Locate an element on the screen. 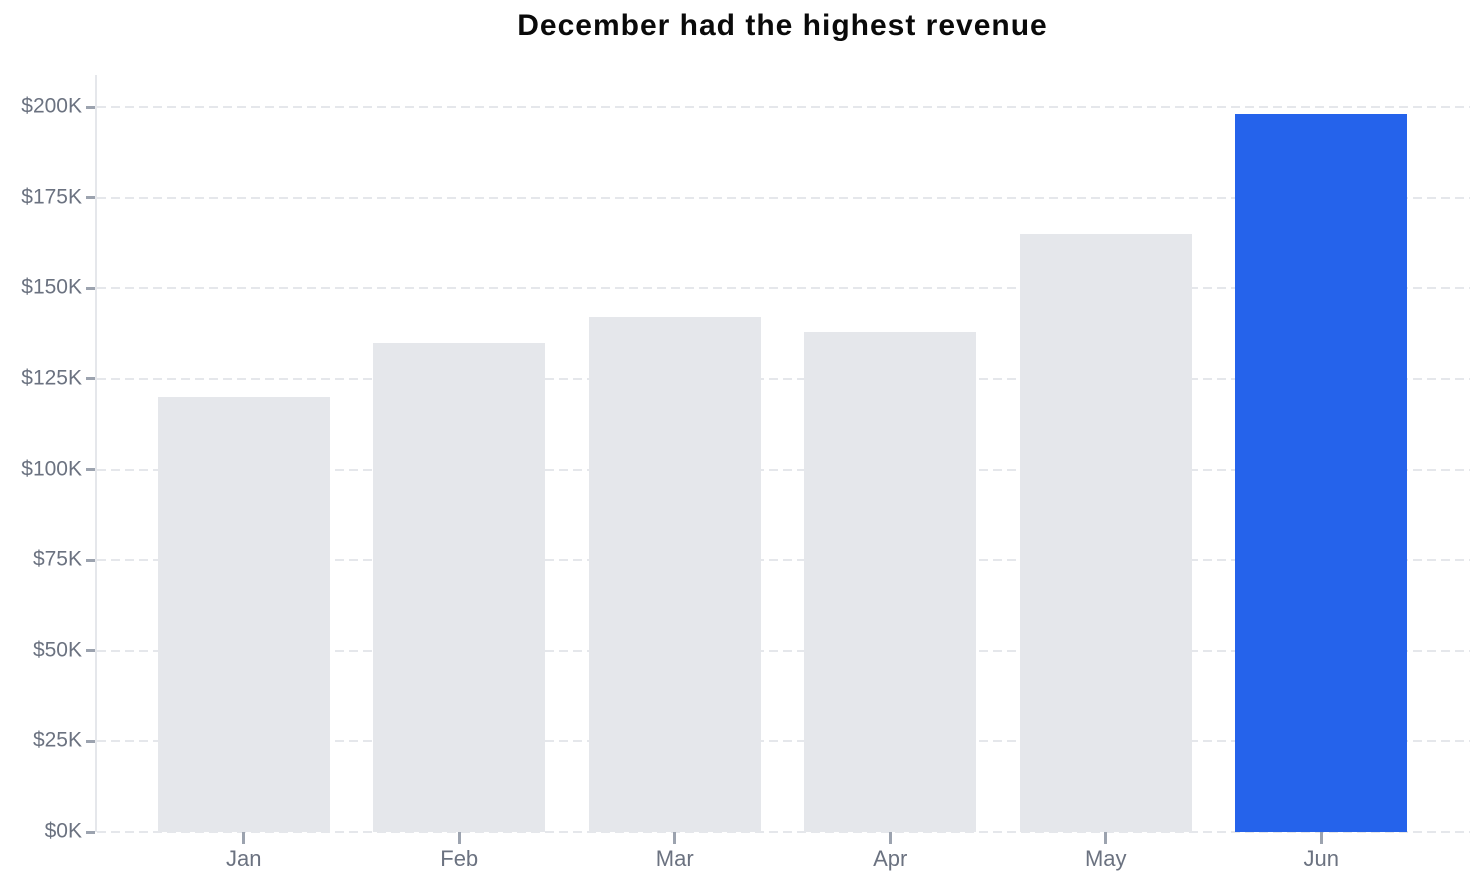 The height and width of the screenshot is (883, 1484). bar-feb is located at coordinates (459, 587).